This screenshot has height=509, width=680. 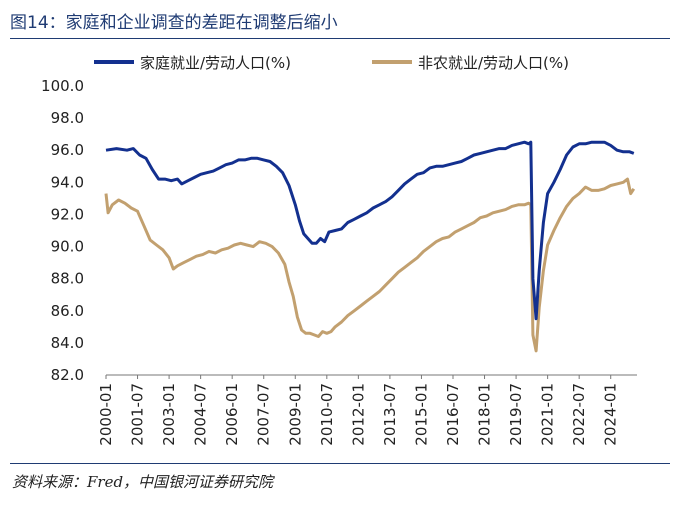 What do you see at coordinates (516, 414) in the screenshot?
I see `x-tick-label: 2019-07` at bounding box center [516, 414].